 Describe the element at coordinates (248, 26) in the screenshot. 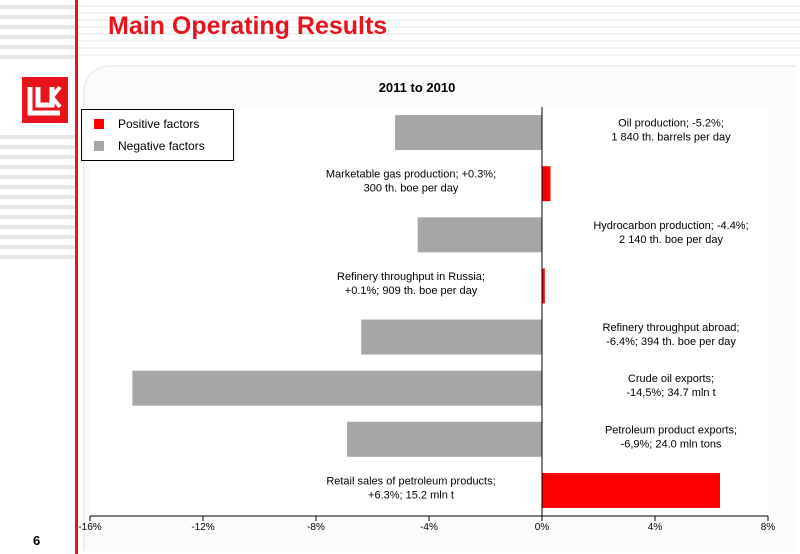

I see `page-title: Main Operating Results` at that location.